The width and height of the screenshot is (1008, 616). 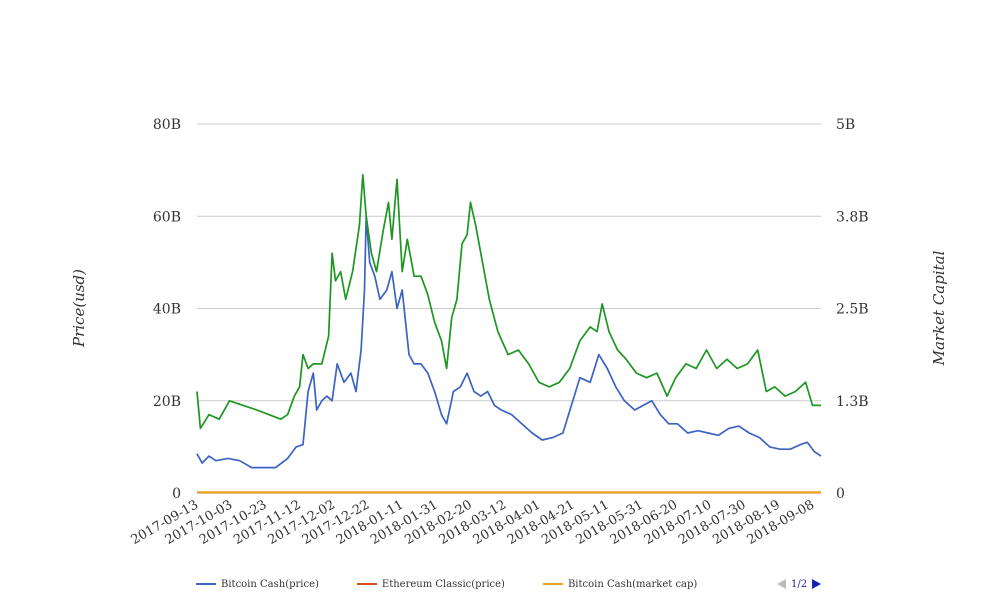 I want to click on y-axis-right-ticks: 0 1.3B 2.5B 3.8B 5B, so click(x=852, y=309).